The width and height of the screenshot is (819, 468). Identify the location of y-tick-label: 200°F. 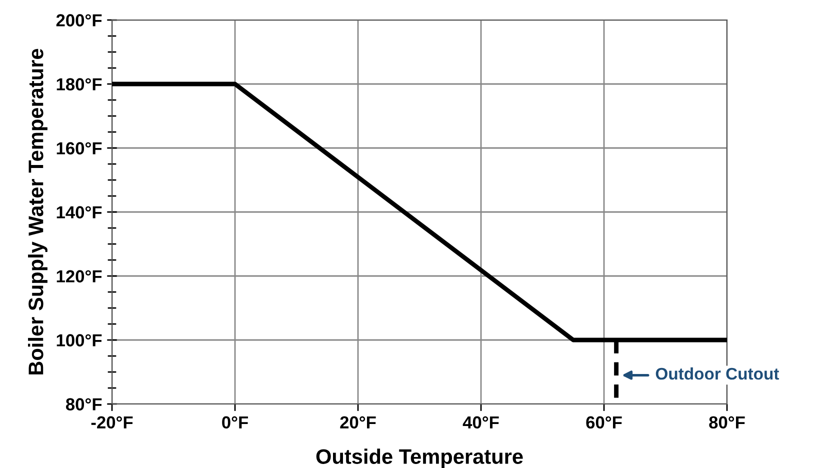
(79, 20).